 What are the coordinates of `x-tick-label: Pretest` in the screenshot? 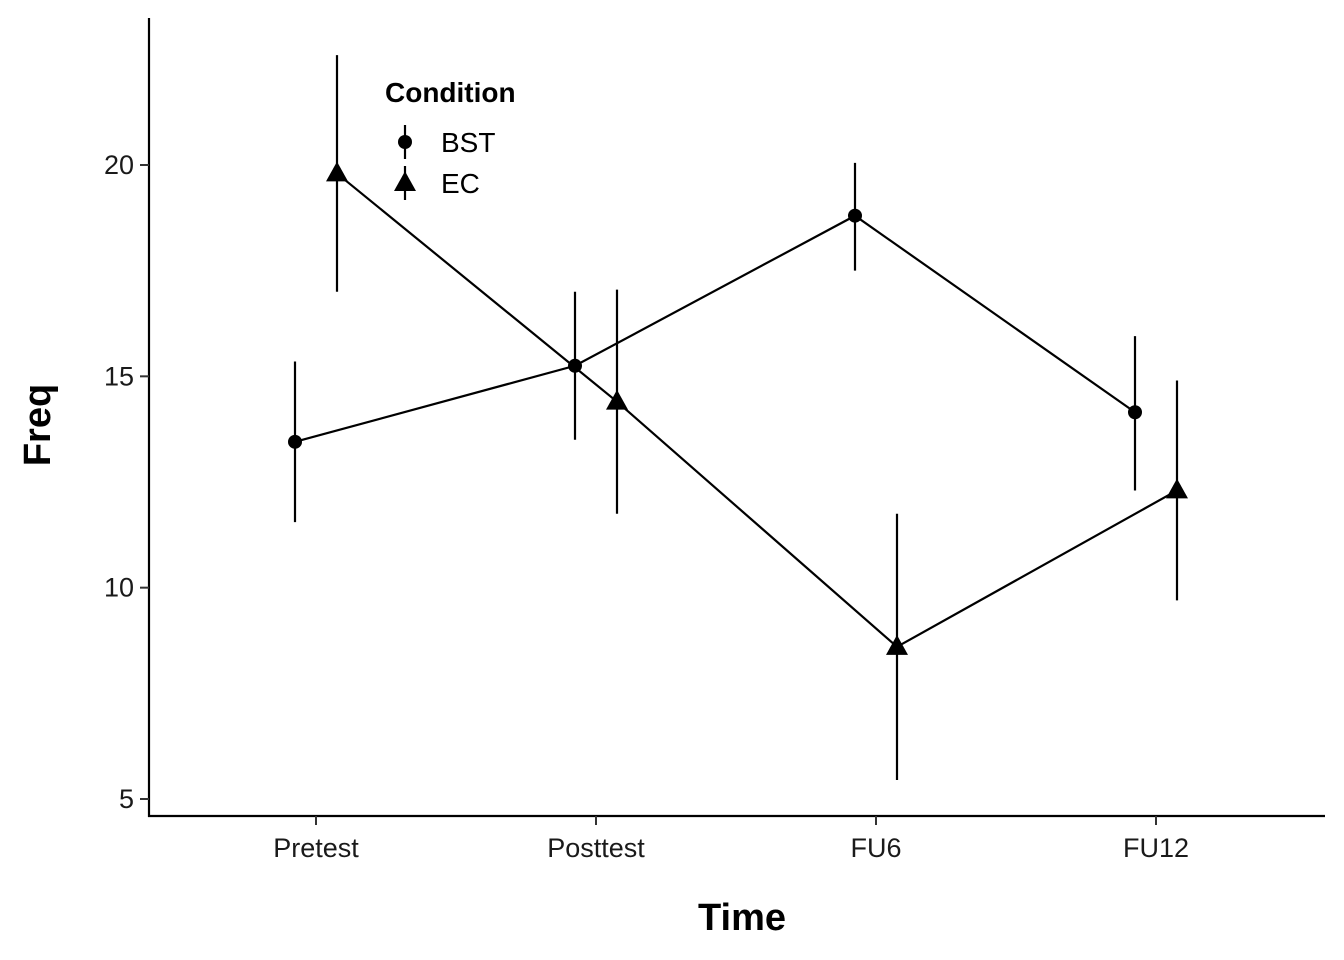 It's located at (316, 848).